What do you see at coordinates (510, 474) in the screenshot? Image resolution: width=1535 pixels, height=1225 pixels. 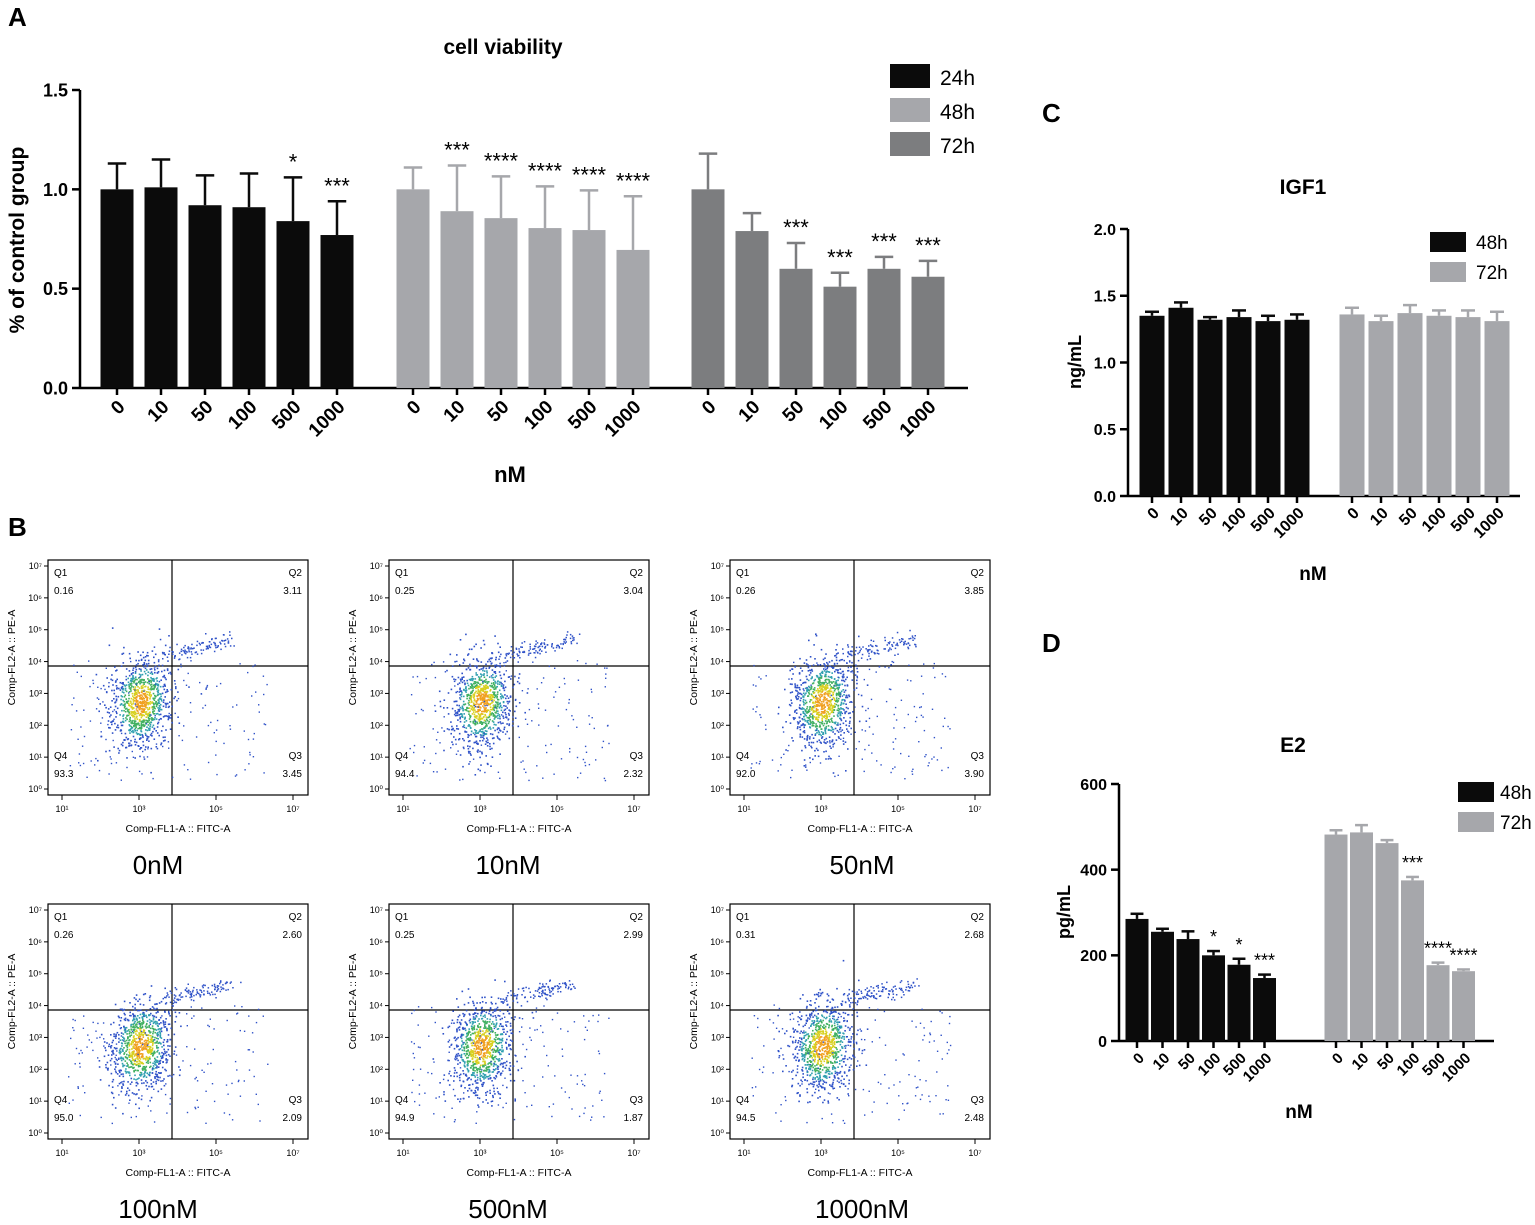 I see `chart-a-xlabel: nM` at bounding box center [510, 474].